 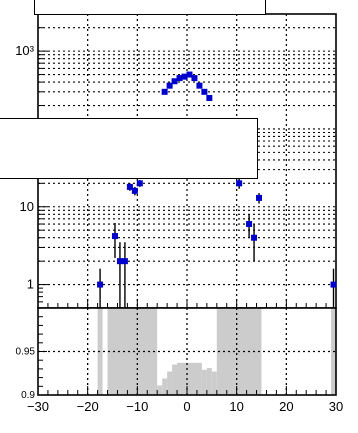 I want to click on bottom-x-tick-label: 30, so click(x=336, y=406).